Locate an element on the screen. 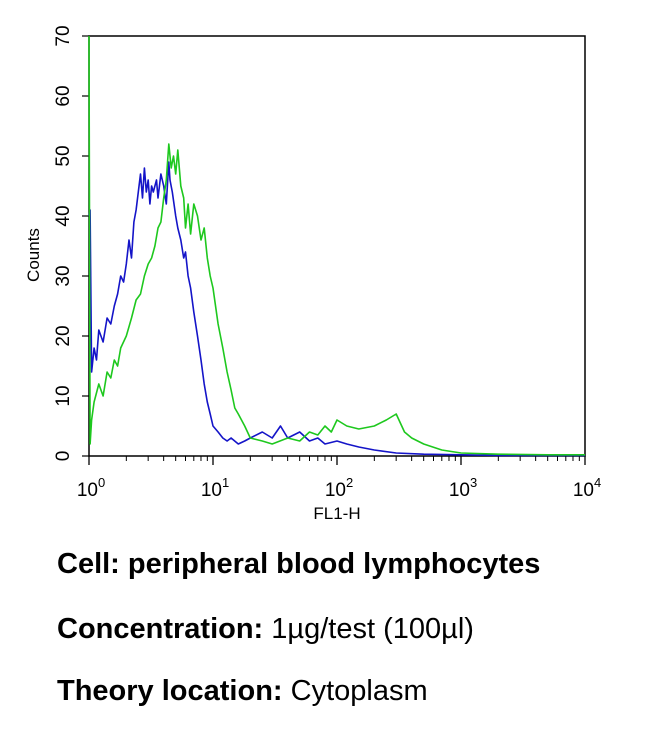 The height and width of the screenshot is (738, 650). caption-cell-label: Cell: is located at coordinates (88, 564).